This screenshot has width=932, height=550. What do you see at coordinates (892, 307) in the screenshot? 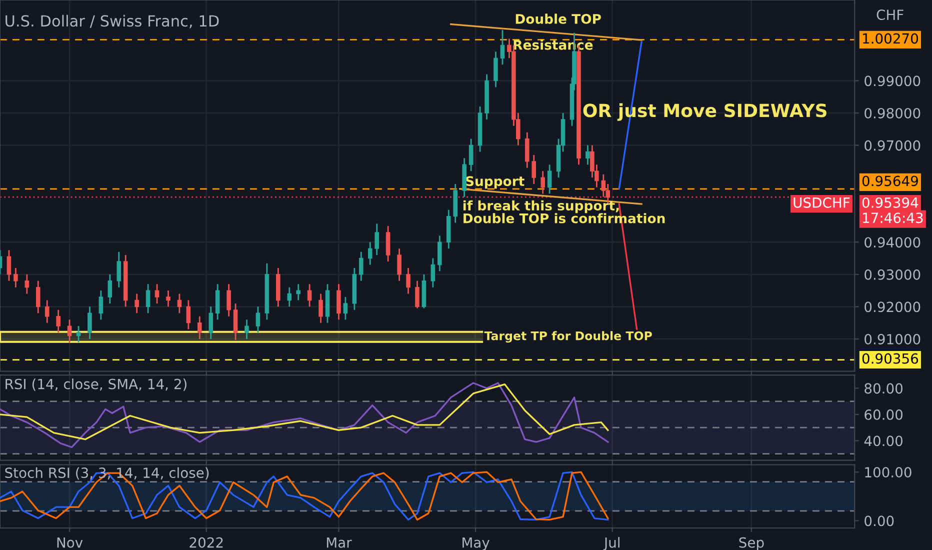
I see `y-tick-label: 0.92000` at bounding box center [892, 307].